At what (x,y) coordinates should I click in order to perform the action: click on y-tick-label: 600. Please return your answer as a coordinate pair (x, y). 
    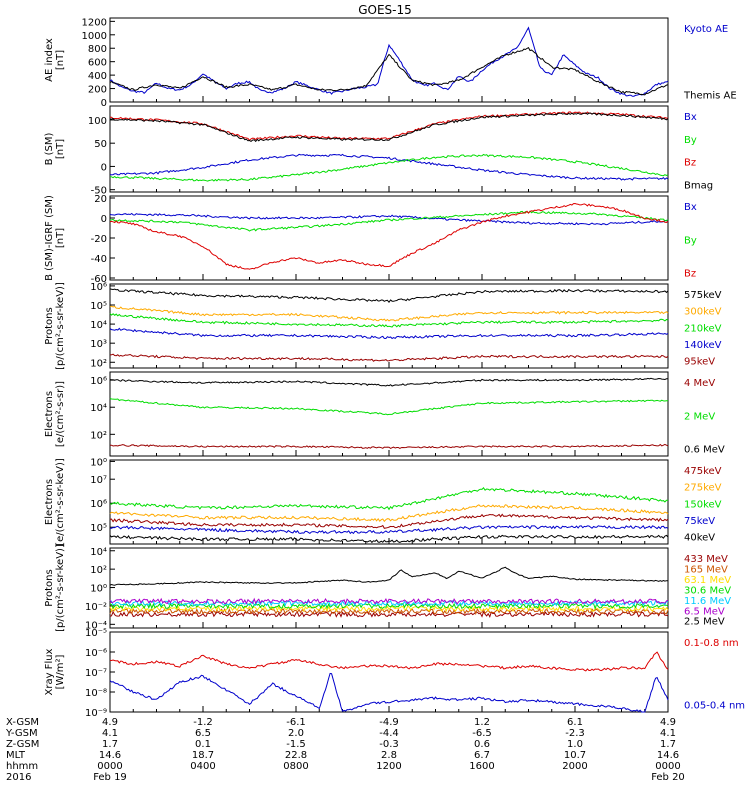
    Looking at the image, I should click on (97, 63).